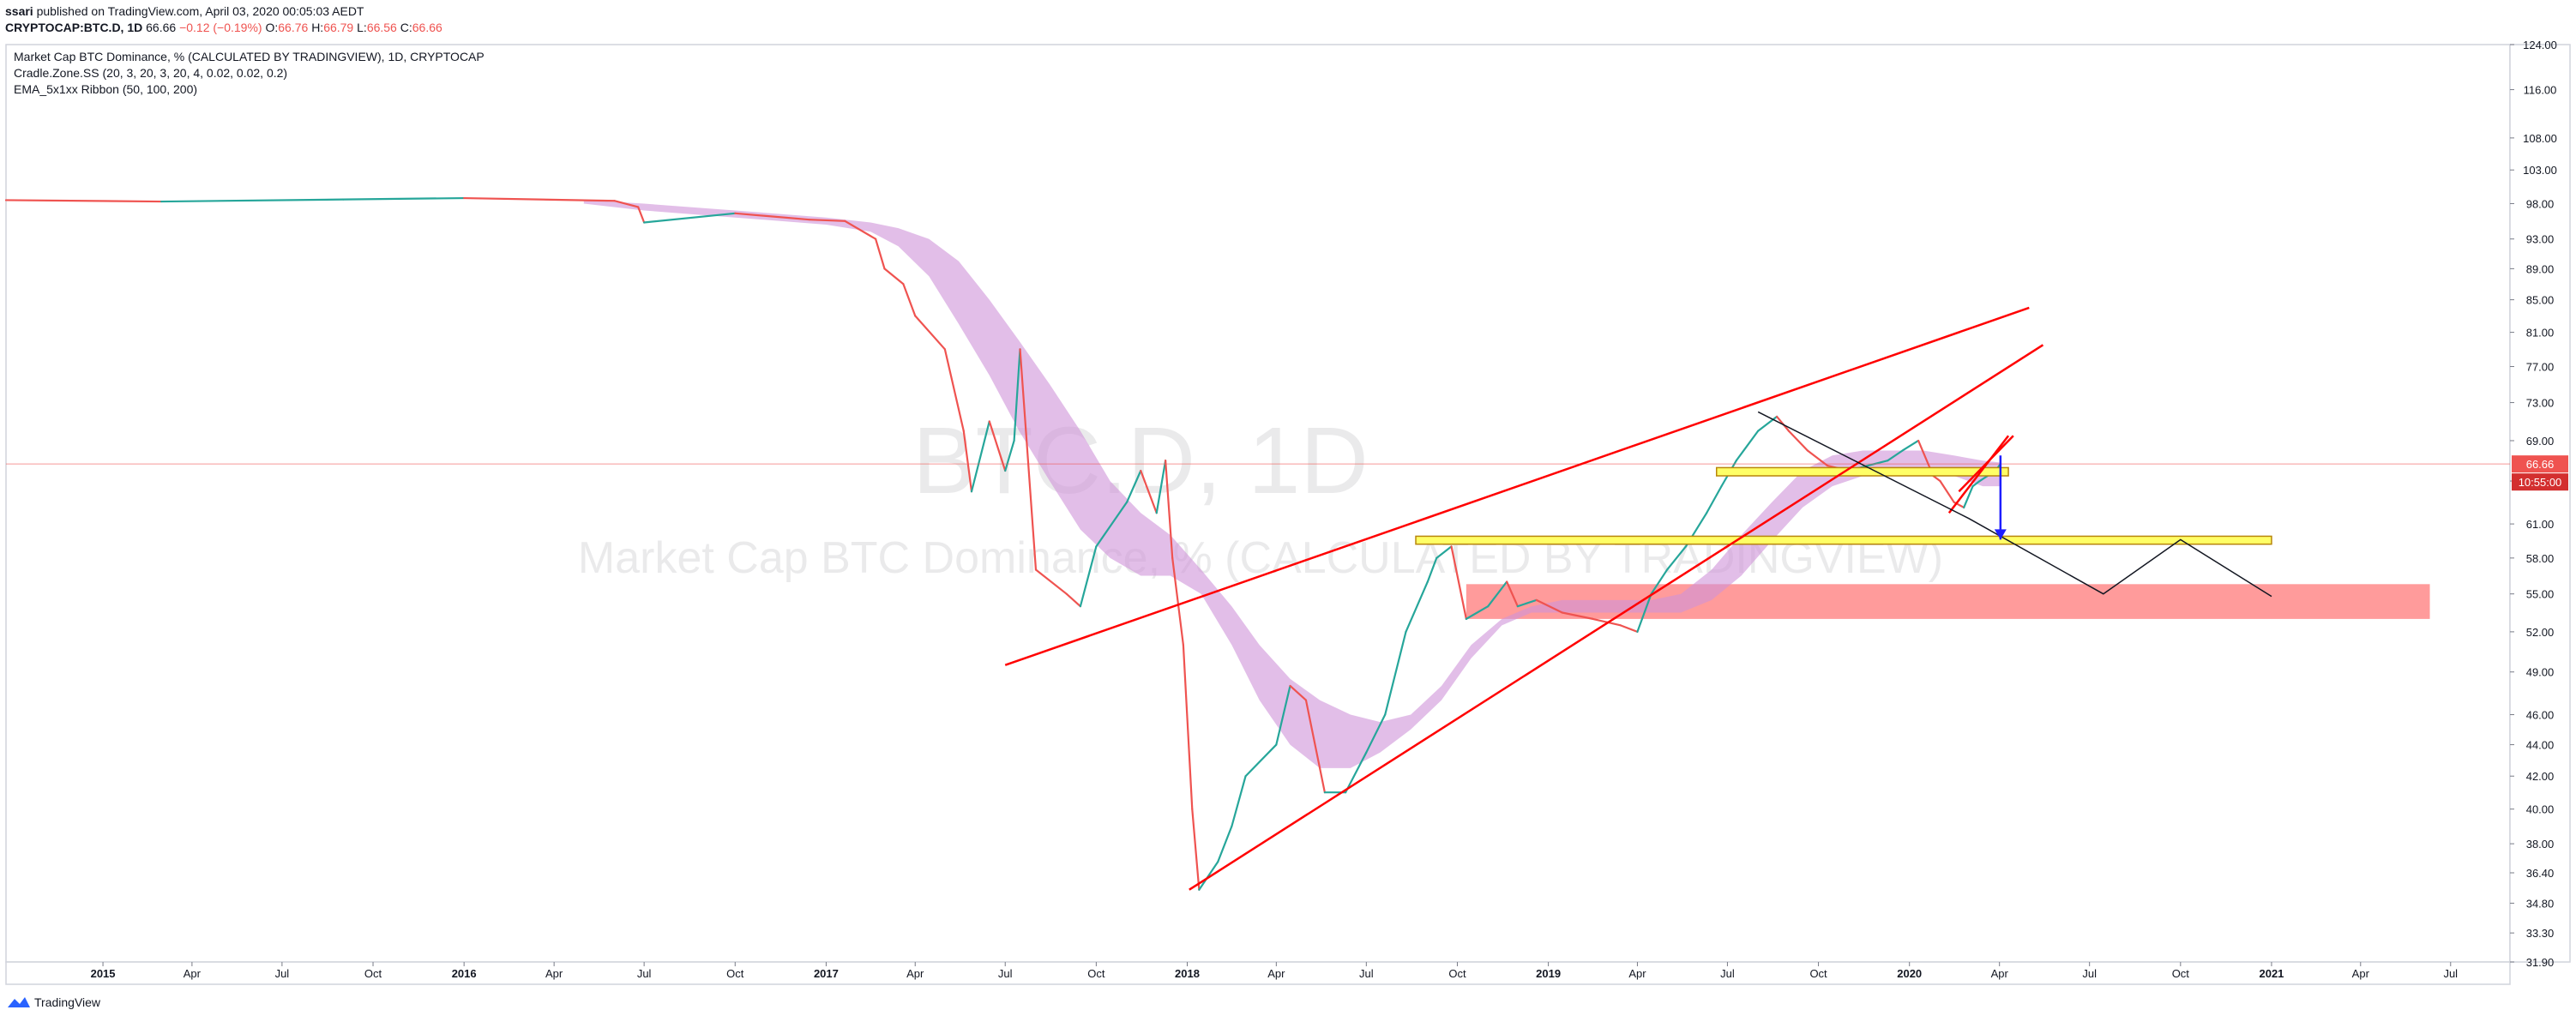 The height and width of the screenshot is (1022, 2576). What do you see at coordinates (2540, 239) in the screenshot?
I see `y-tick-label: 93.00` at bounding box center [2540, 239].